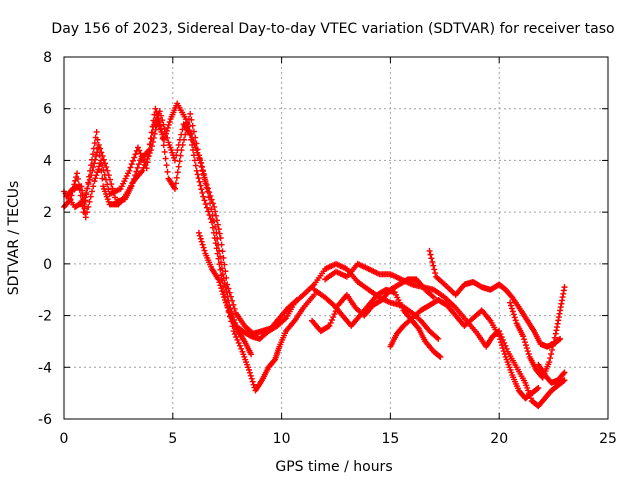  I want to click on x-tick-label: 0, so click(64, 439).